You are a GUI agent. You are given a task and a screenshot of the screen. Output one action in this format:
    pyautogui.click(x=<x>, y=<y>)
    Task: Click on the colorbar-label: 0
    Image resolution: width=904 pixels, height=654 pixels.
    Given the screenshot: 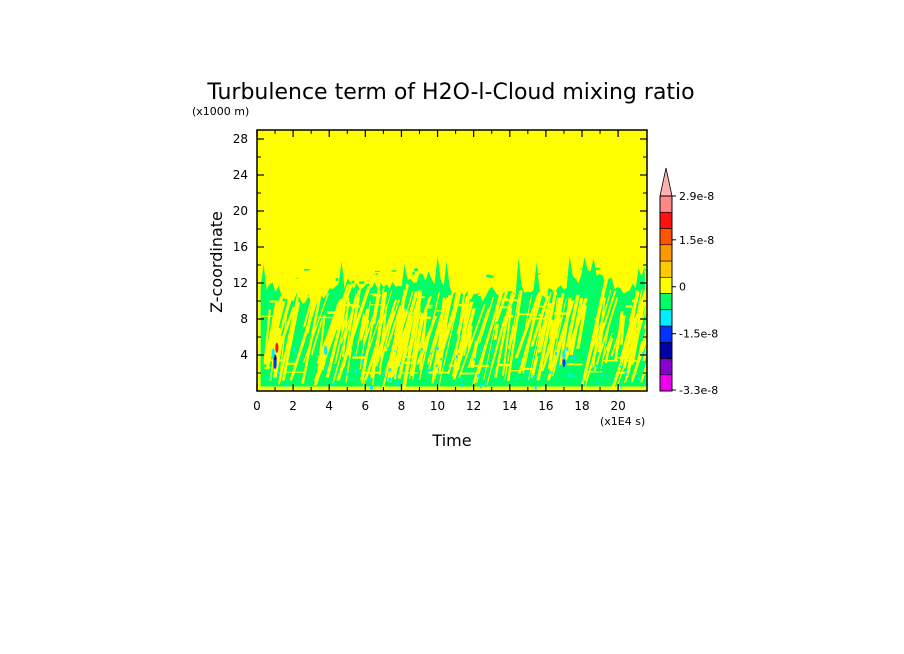 What is the action you would take?
    pyautogui.click(x=682, y=287)
    